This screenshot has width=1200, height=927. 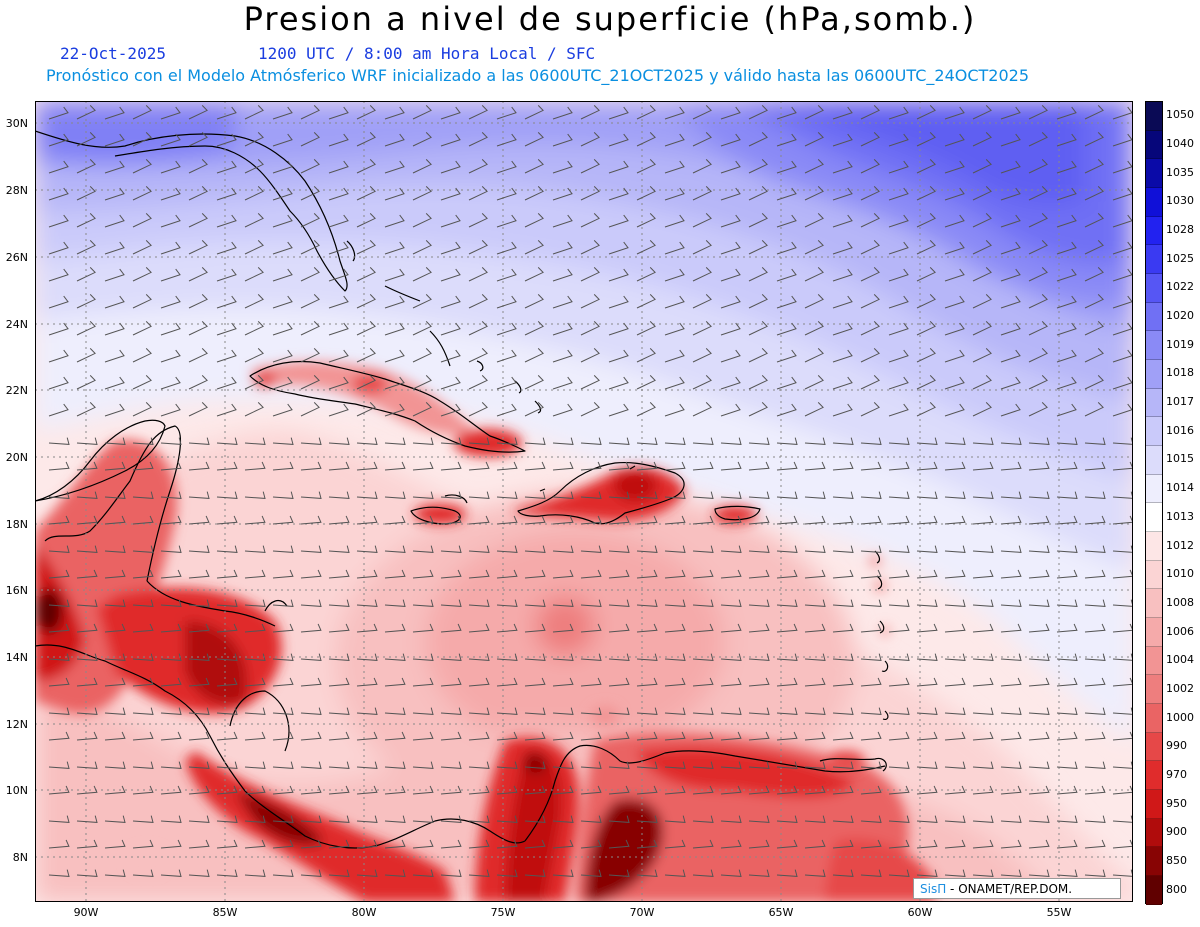 I want to click on colorbar-label: 990, so click(x=1176, y=746).